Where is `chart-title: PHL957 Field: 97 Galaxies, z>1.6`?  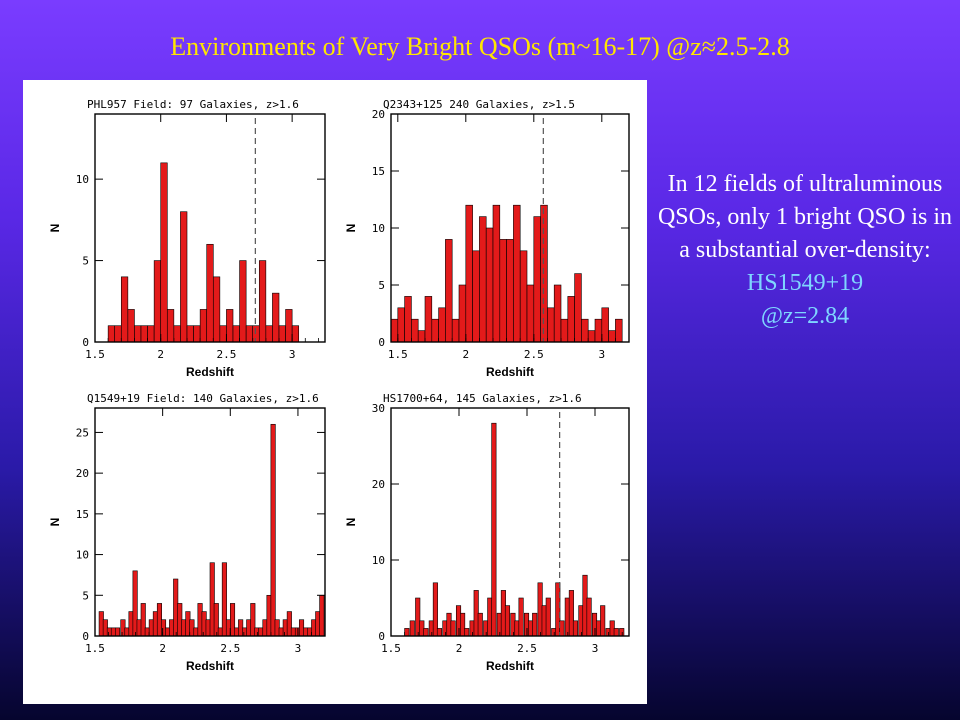
chart-title: PHL957 Field: 97 Galaxies, z>1.6 is located at coordinates (193, 104).